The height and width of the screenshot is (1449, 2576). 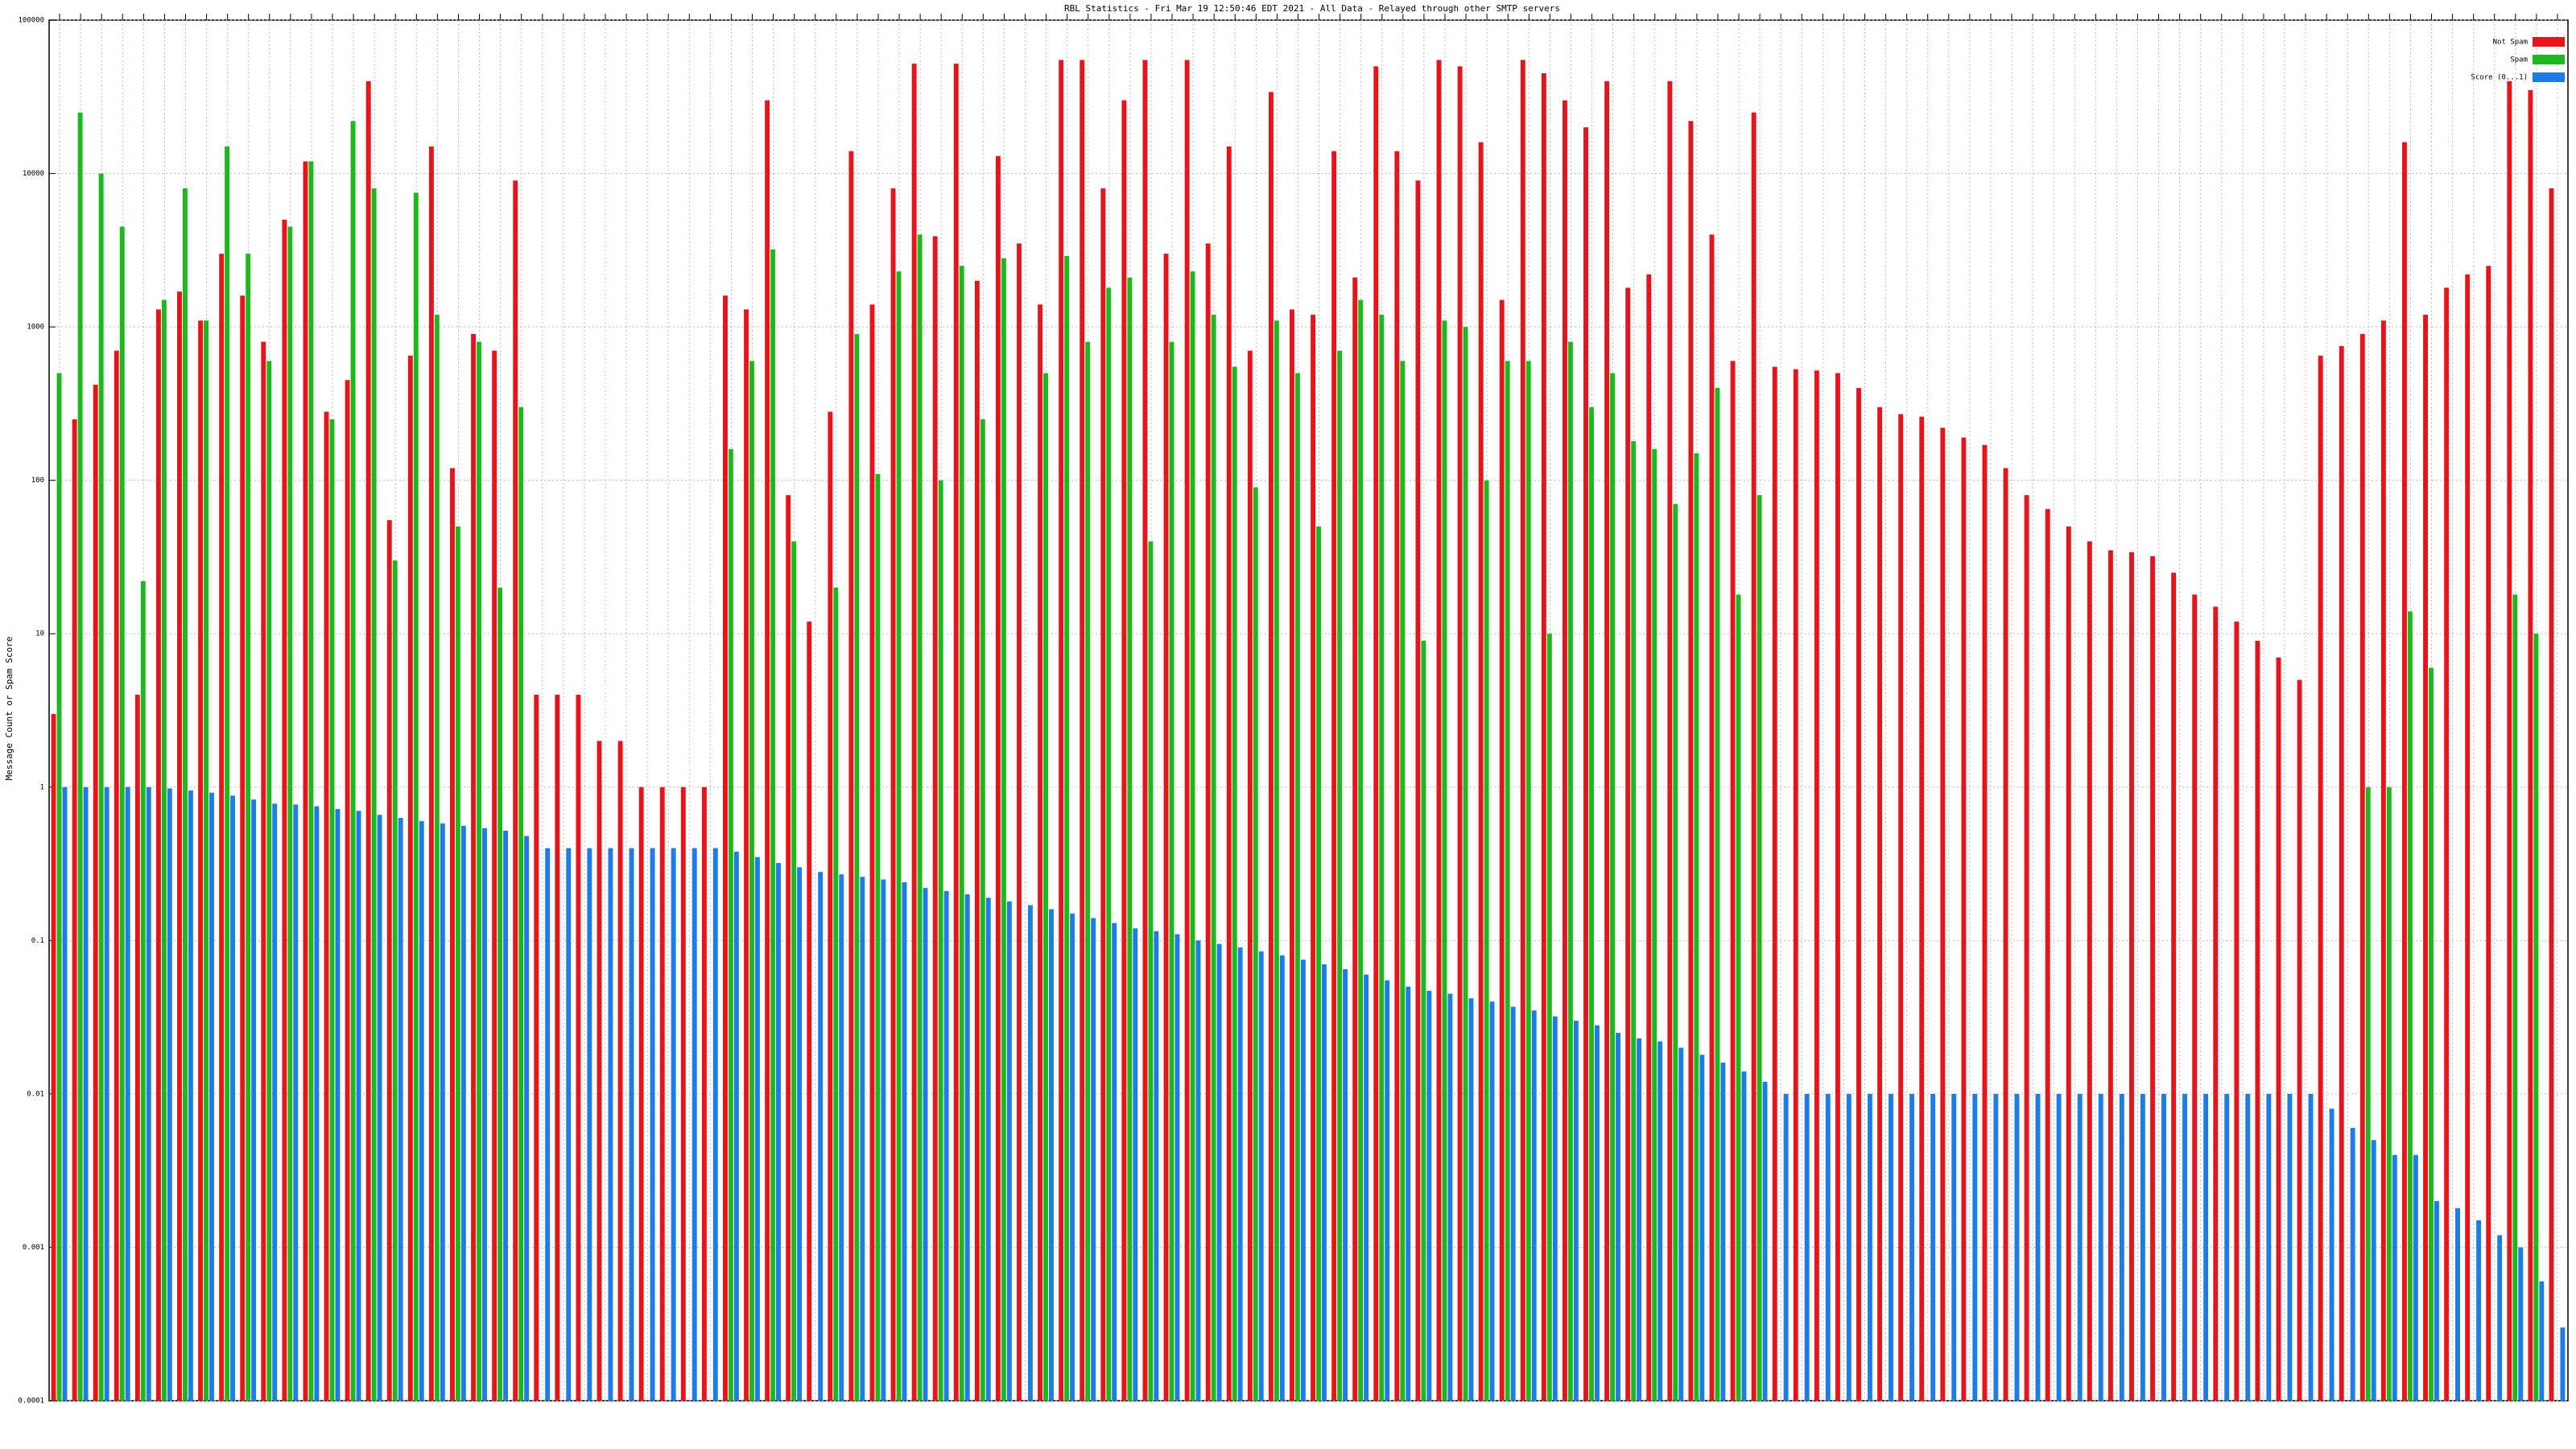 I want to click on legend-label: Not Spam, so click(x=2510, y=43).